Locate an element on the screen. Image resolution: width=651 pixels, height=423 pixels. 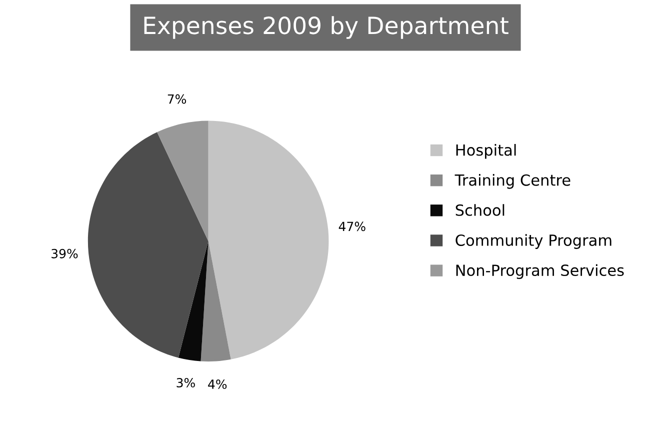
legend-label: Community Program is located at coordinates (534, 241).